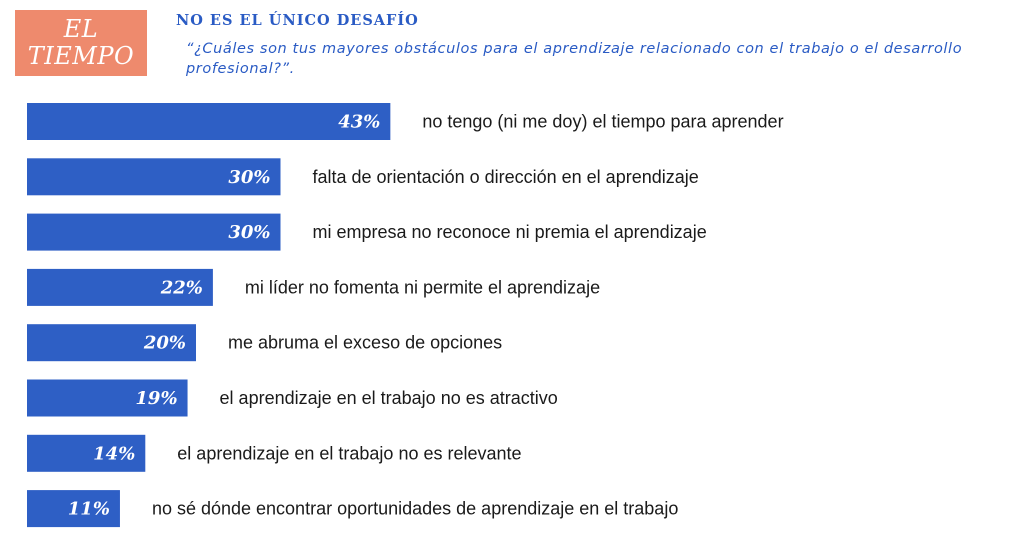 The height and width of the screenshot is (544, 1024). Describe the element at coordinates (89, 509) in the screenshot. I see `bar-value-label-8: 11%` at that location.